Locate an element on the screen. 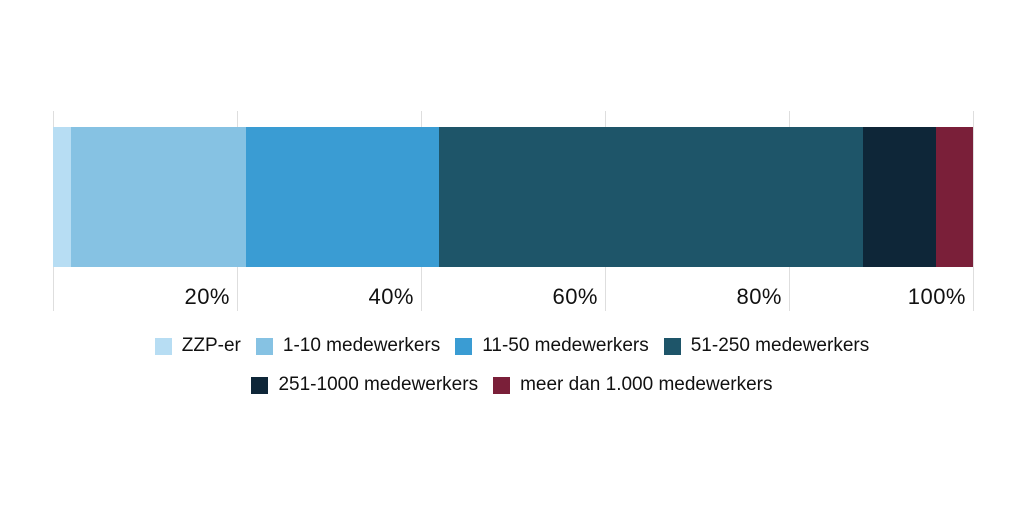 This screenshot has height=512, width=1024. bar-segment-51-250-medewerkers is located at coordinates (651, 197).